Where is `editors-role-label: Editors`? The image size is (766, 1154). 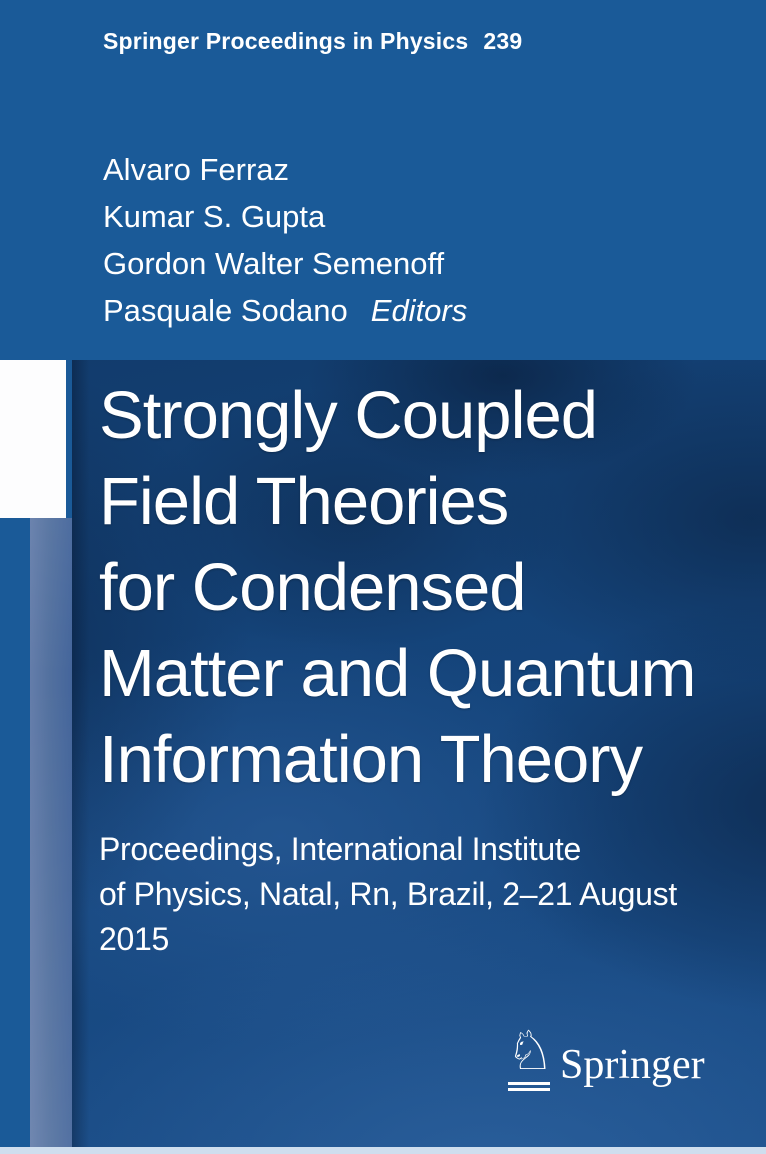 editors-role-label: Editors is located at coordinates (419, 310).